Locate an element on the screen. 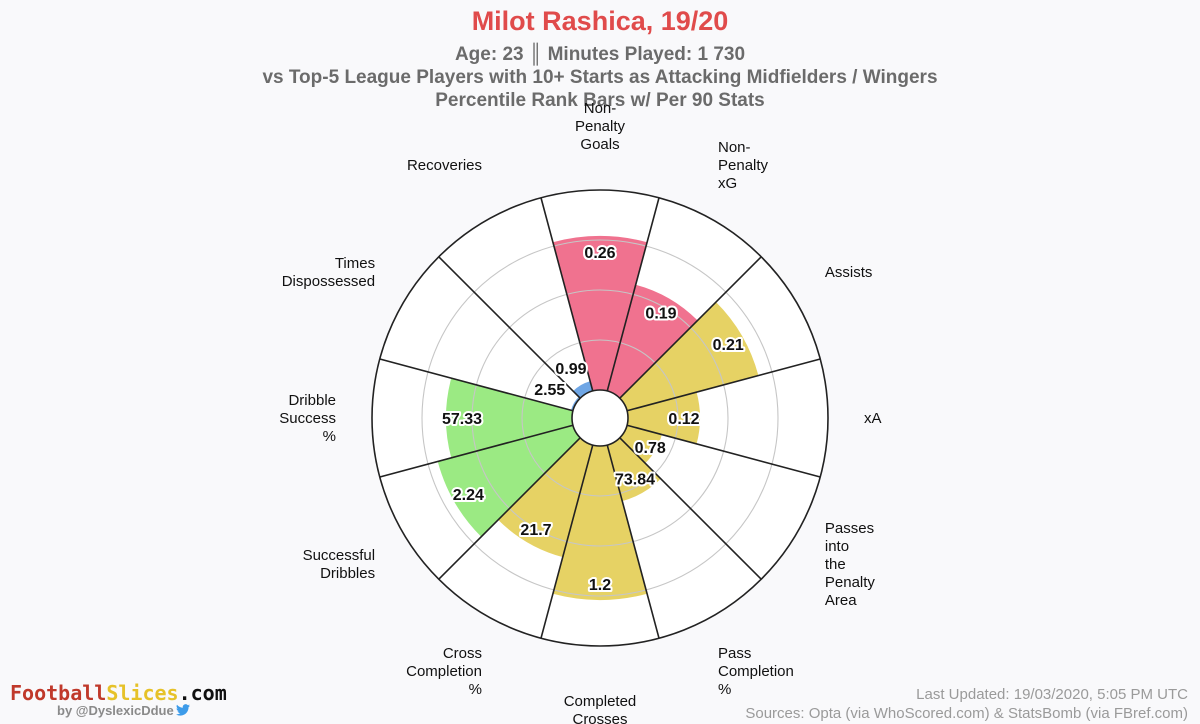 Image resolution: width=1200 pixels, height=724 pixels. category-label-line: into is located at coordinates (837, 546).